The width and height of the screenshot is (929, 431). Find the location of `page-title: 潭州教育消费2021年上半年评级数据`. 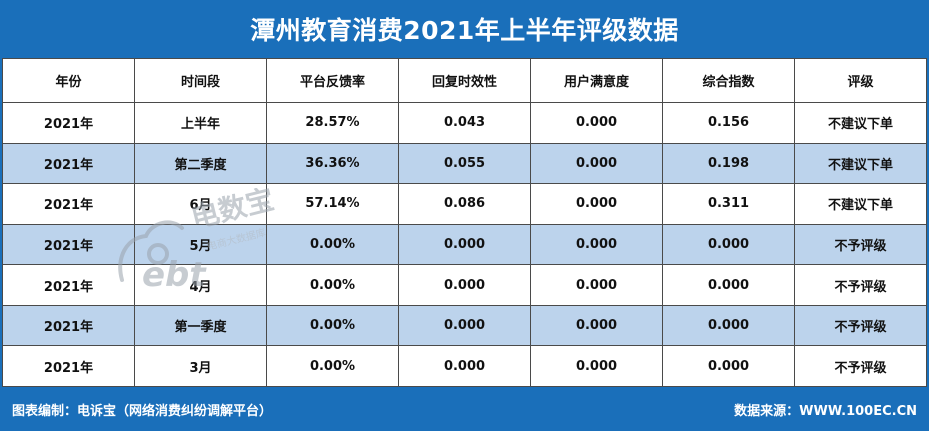

page-title: 潭州教育消费2021年上半年评级数据 is located at coordinates (464, 30).